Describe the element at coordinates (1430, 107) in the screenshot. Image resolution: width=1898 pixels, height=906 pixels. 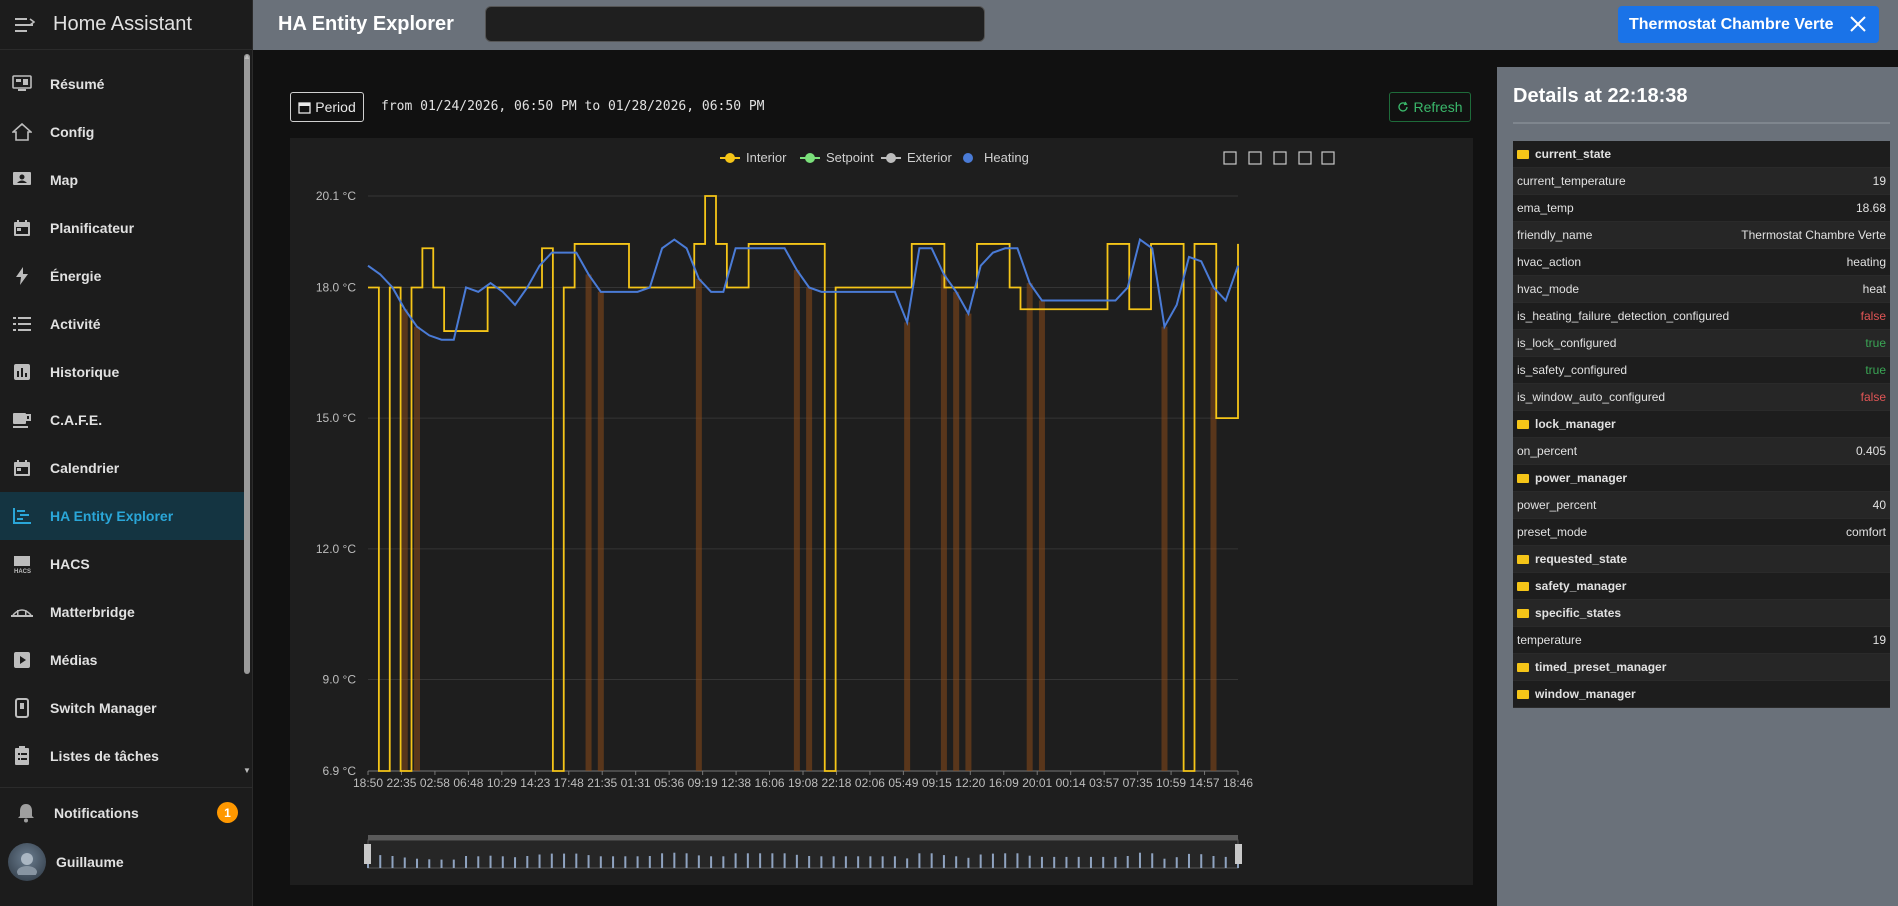
I see `refresh-button: Refresh` at that location.